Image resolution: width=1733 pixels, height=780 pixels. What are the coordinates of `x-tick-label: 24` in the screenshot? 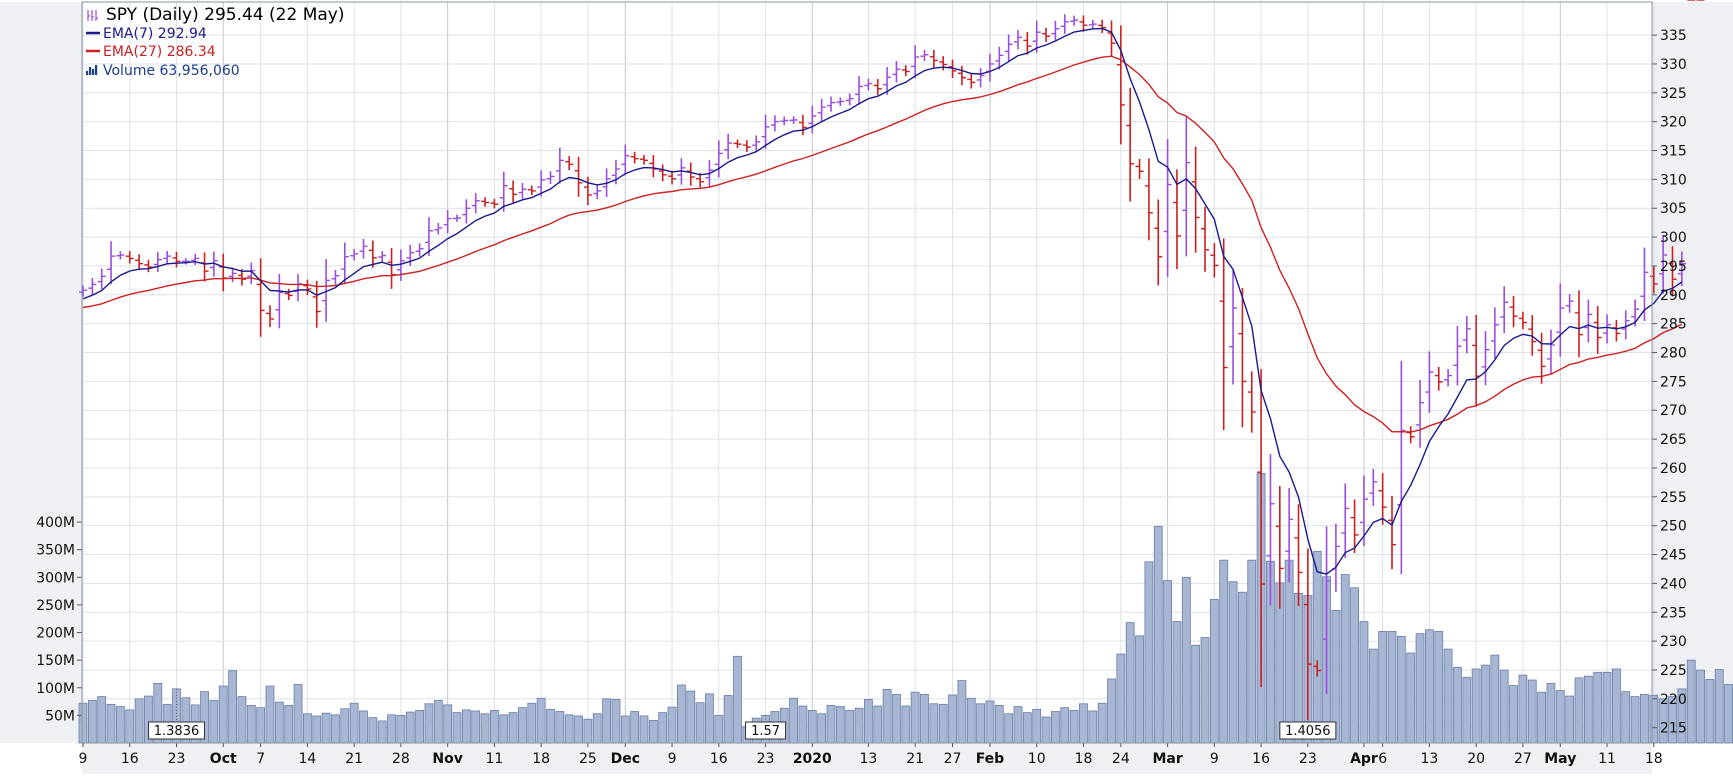 It's located at (1121, 759).